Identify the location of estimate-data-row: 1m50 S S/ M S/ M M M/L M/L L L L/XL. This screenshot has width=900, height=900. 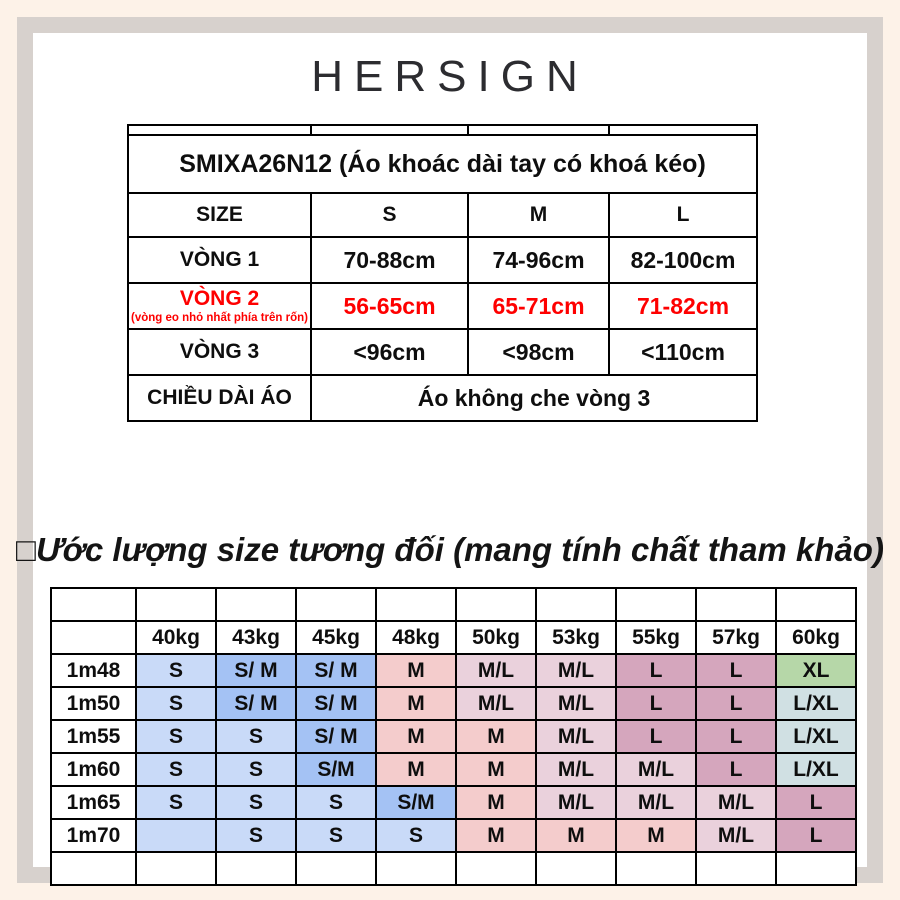
(453, 703).